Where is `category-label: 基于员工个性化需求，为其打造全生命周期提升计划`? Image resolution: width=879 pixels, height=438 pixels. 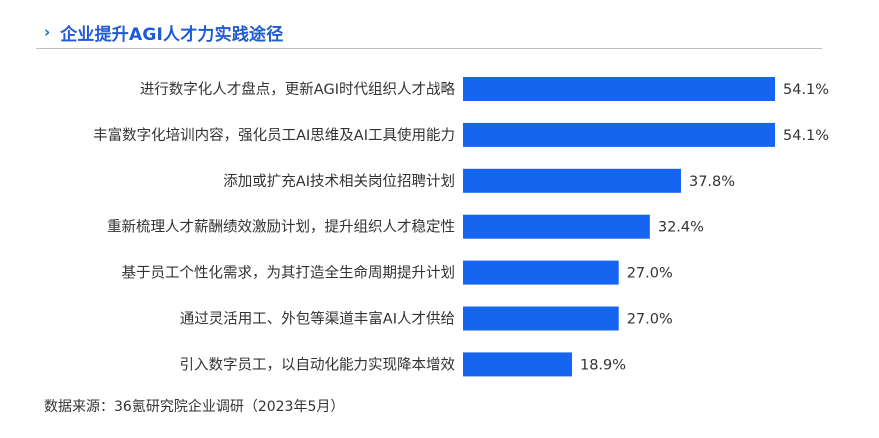 category-label: 基于员工个性化需求，为其打造全生命周期提升计划 is located at coordinates (289, 273).